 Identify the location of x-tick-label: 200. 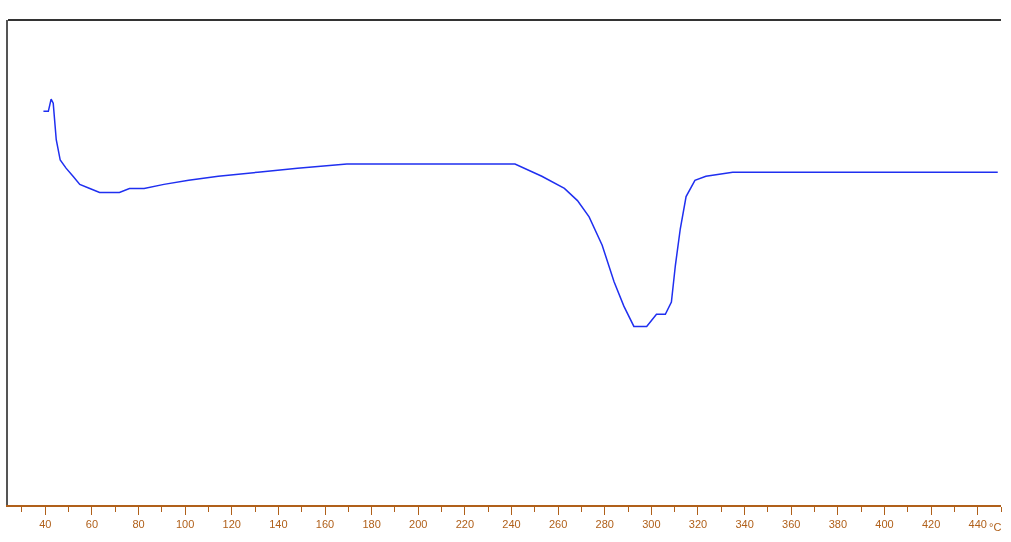
(418, 524).